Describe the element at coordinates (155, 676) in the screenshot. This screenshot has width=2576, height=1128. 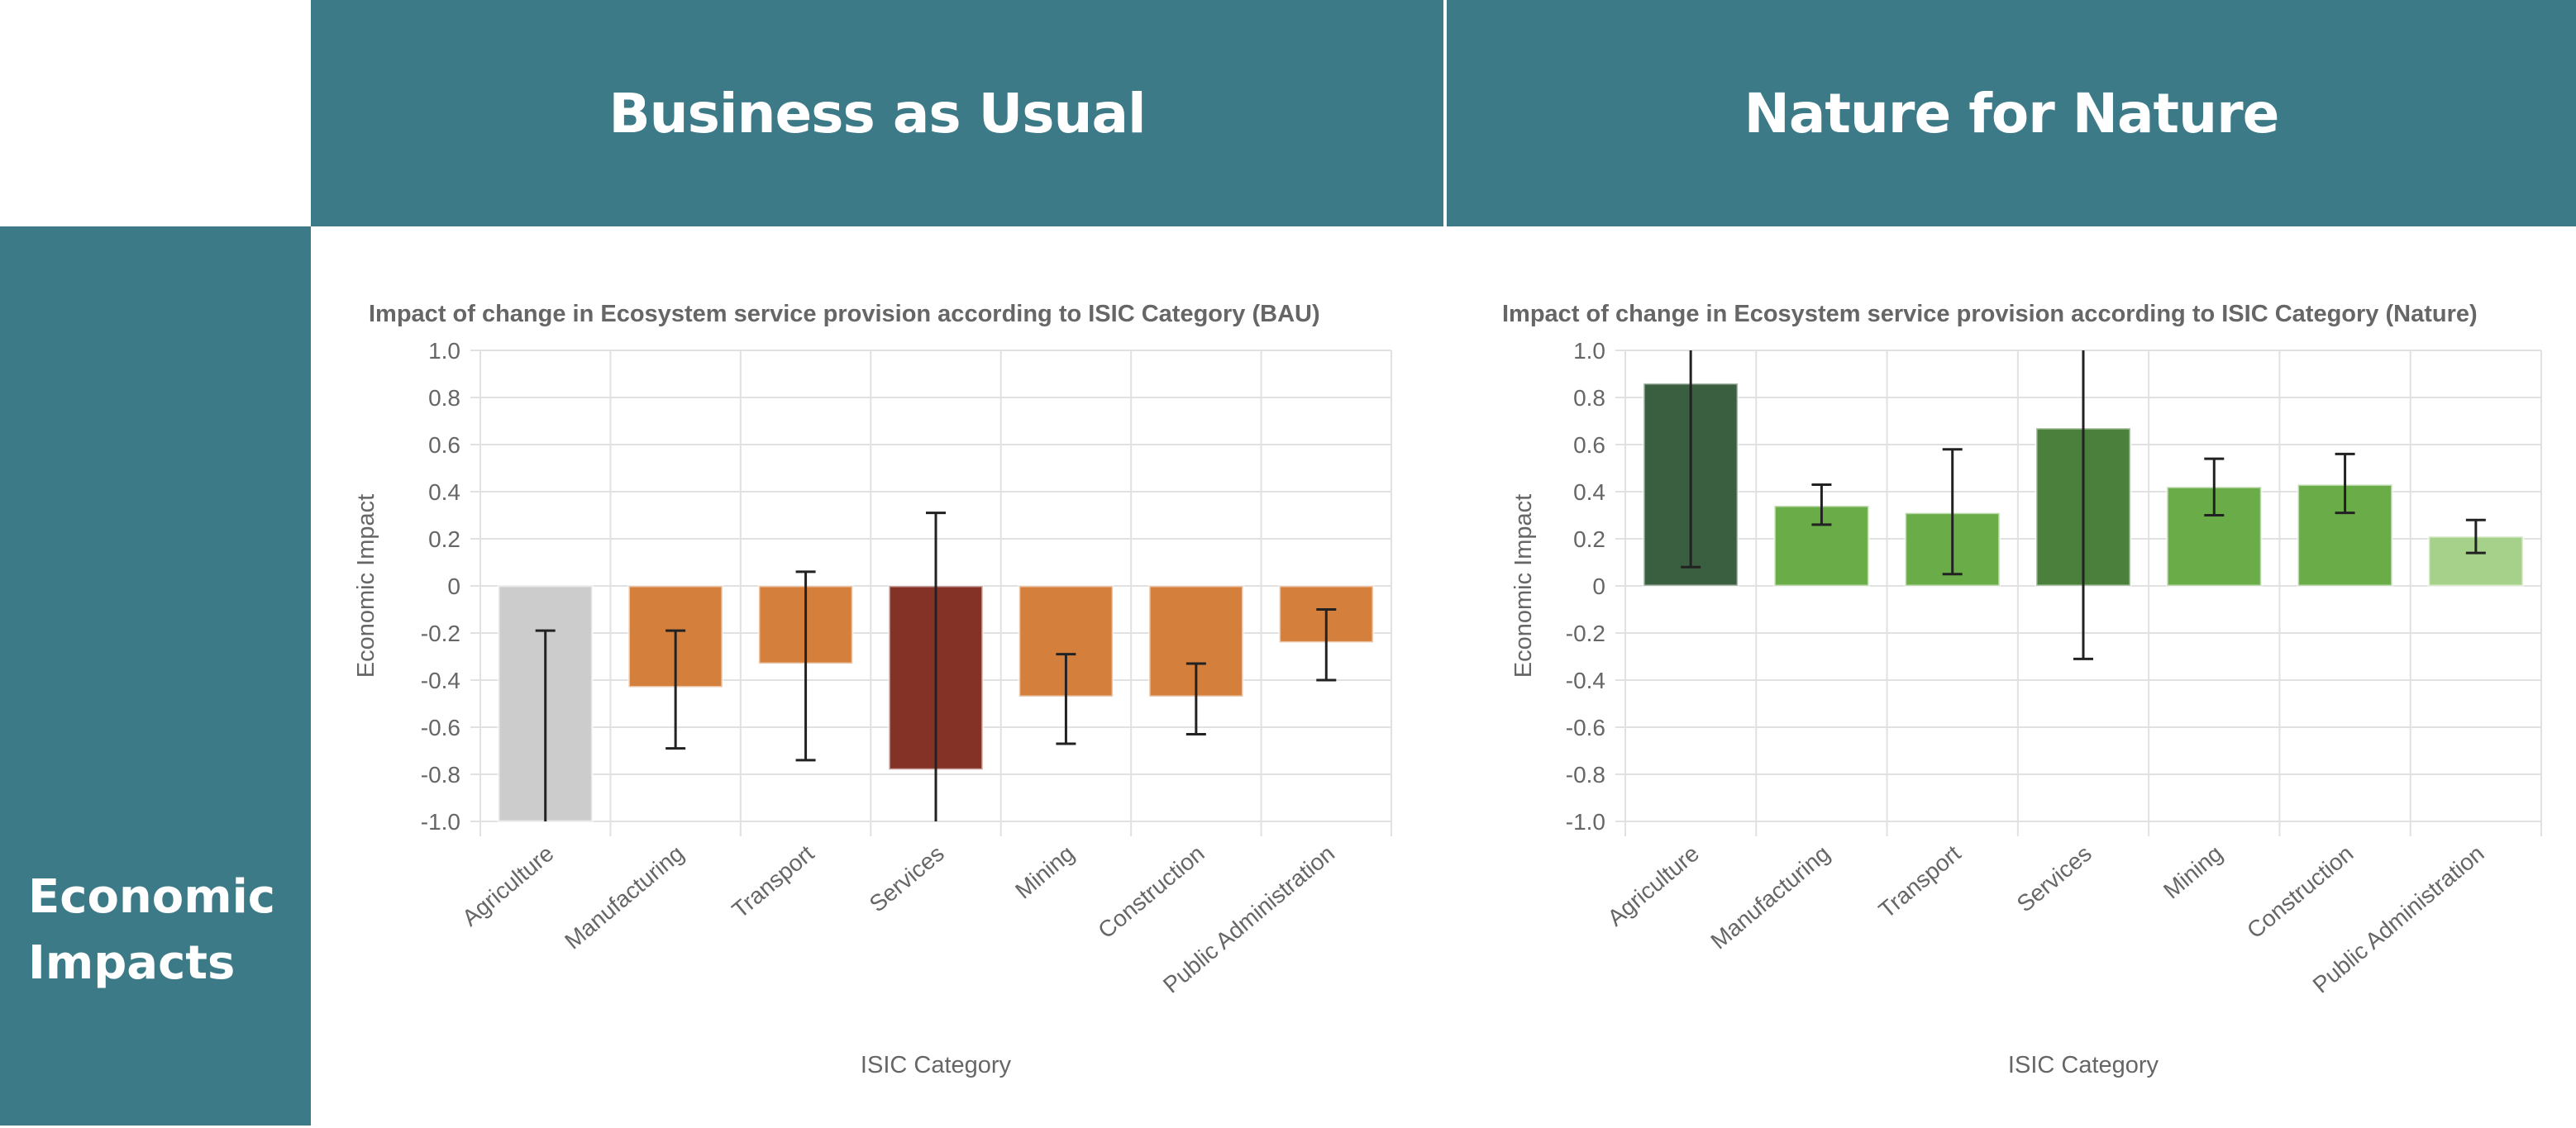
I see `row-header-economic-impacts: Economic Impacts` at that location.